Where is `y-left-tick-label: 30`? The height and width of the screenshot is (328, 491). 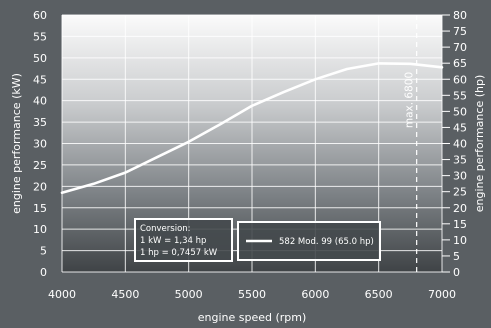 y-left-tick-label: 30 is located at coordinates (40, 144).